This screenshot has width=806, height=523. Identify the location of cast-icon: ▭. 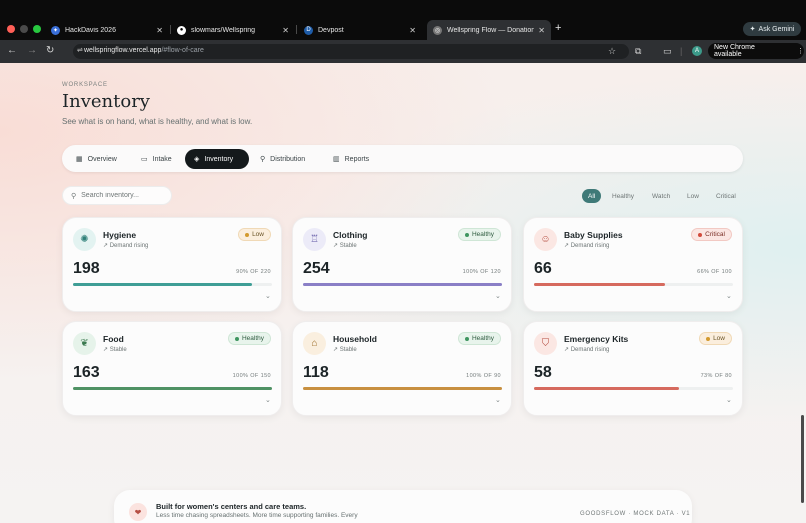
(667, 51).